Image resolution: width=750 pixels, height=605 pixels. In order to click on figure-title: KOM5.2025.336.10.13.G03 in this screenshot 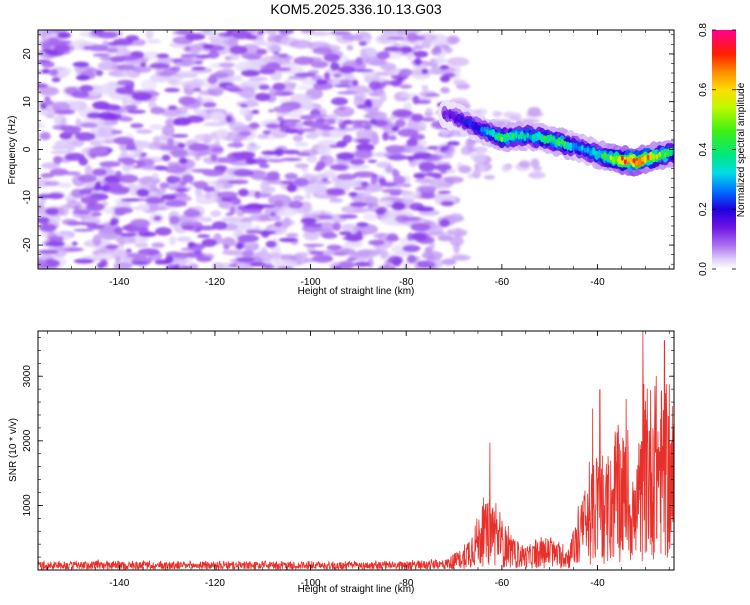, I will do `click(355, 9)`.